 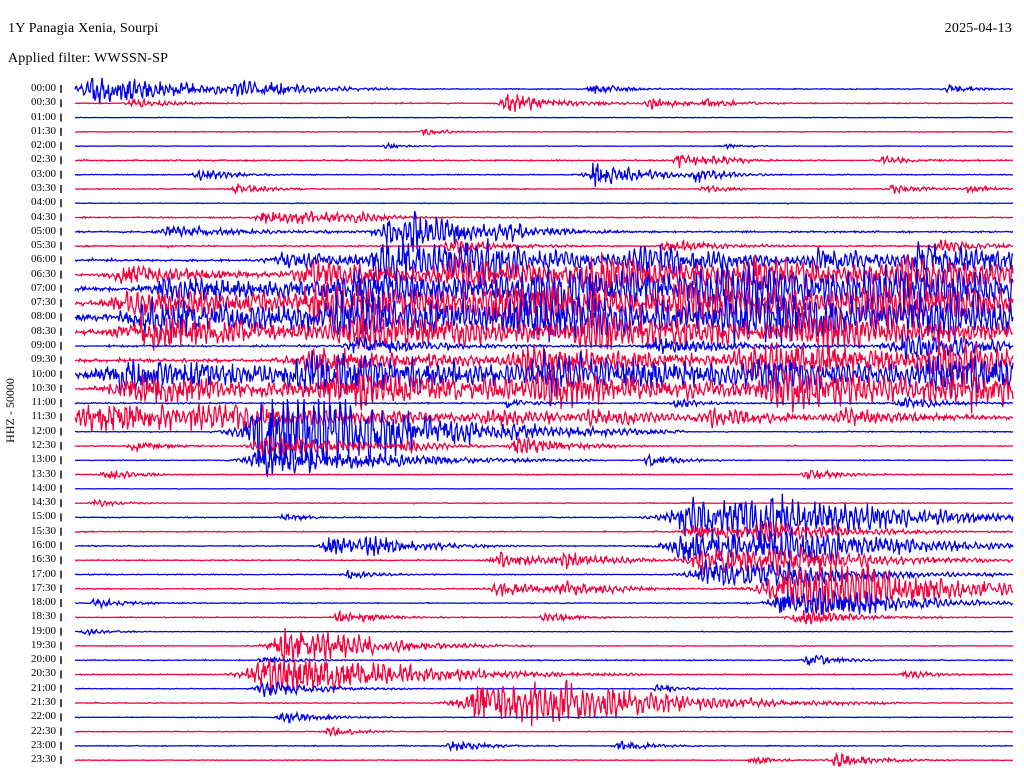 What do you see at coordinates (43, 259) in the screenshot?
I see `time-axis-label: 06:00` at bounding box center [43, 259].